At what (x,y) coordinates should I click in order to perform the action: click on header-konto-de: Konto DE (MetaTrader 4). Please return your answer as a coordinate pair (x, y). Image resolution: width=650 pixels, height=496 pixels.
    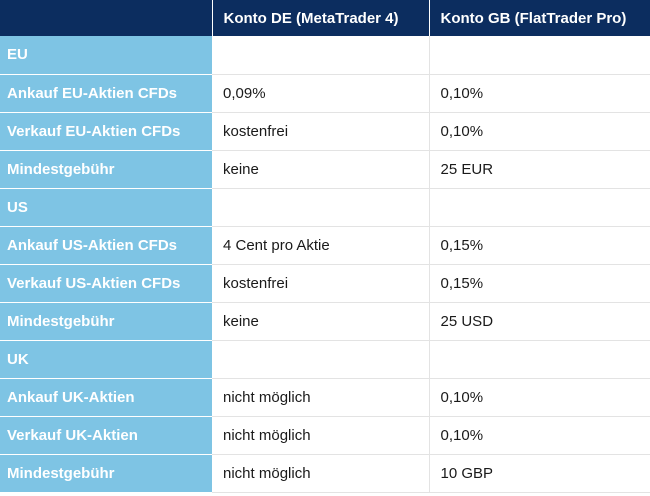
    Looking at the image, I should click on (321, 18).